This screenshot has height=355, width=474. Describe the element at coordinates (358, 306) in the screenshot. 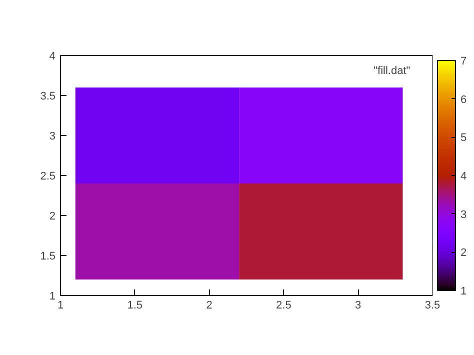

I see `x-tick-label: 3` at that location.